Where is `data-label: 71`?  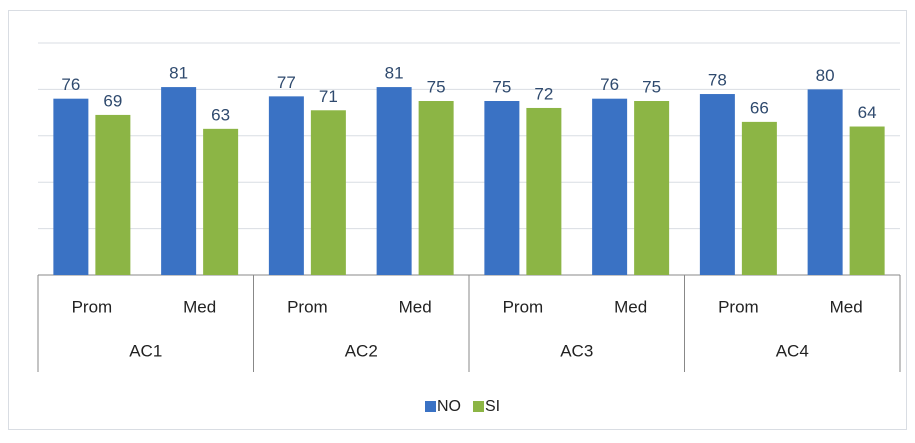
data-label: 71 is located at coordinates (328, 96).